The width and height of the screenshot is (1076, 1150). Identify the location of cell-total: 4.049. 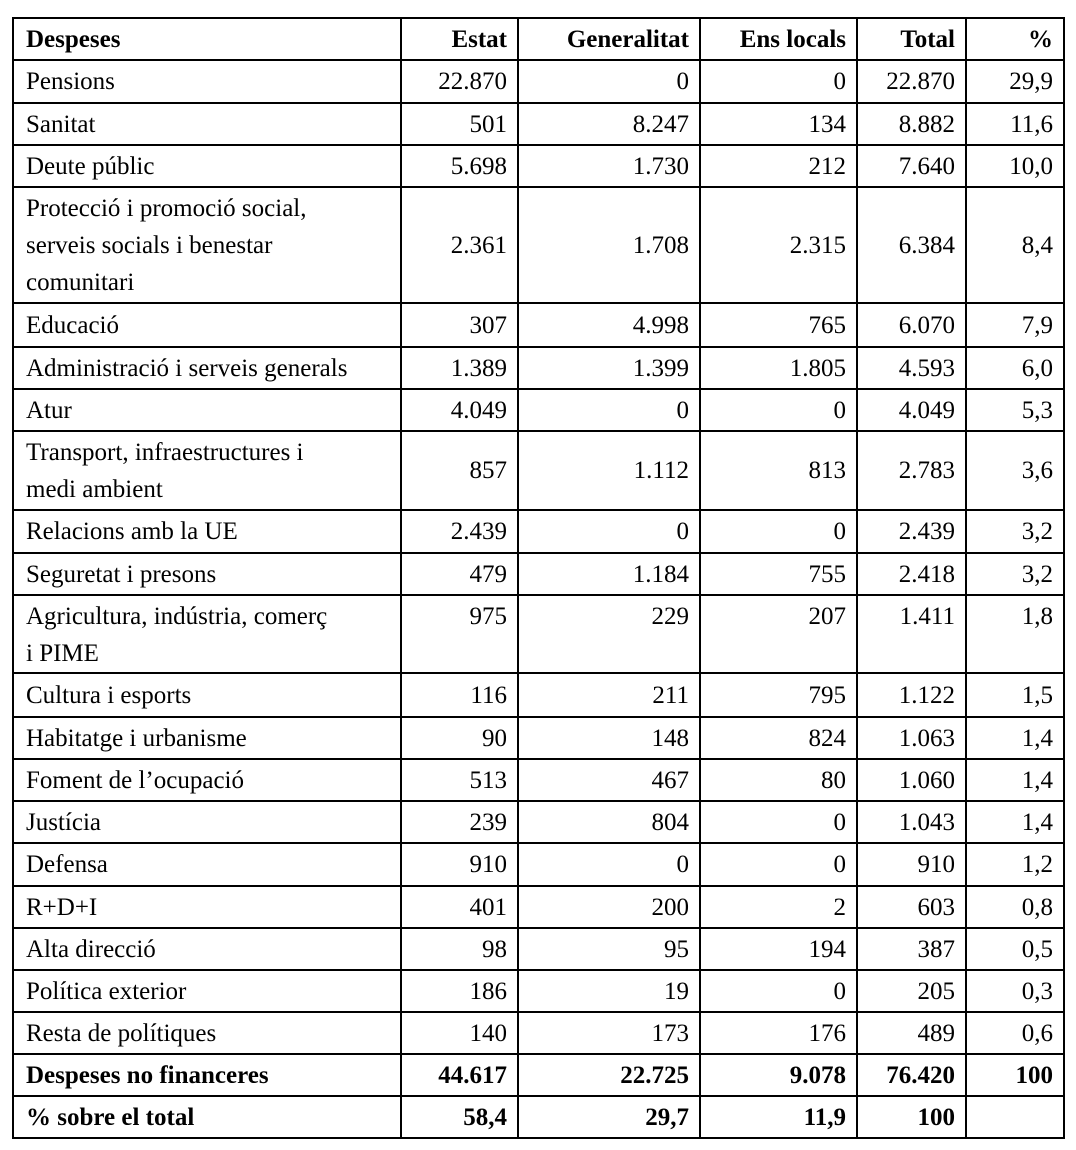
(911, 410).